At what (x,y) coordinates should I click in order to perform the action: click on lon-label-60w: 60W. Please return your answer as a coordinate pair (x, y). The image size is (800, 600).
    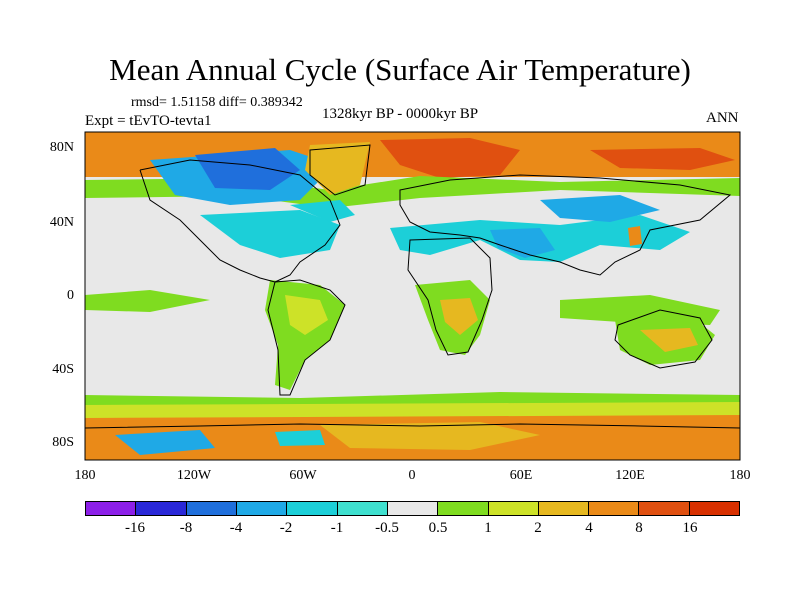
    Looking at the image, I should click on (303, 475).